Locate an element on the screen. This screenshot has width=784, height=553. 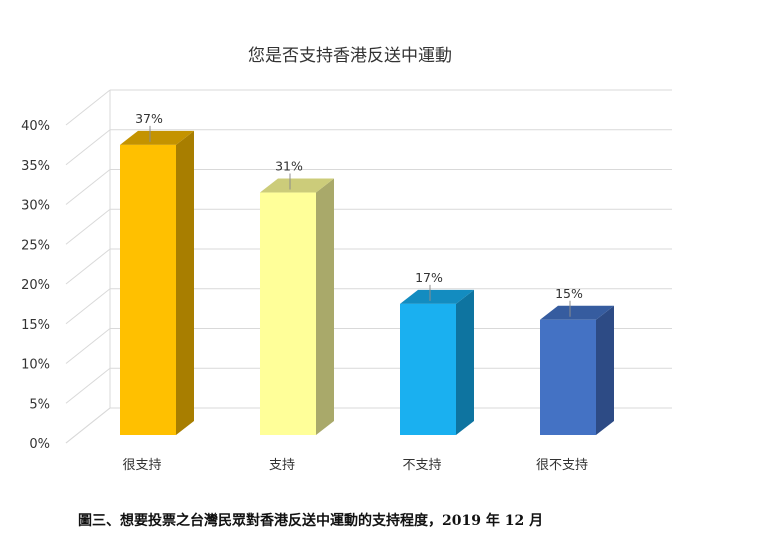
y-tick-label: 25% is located at coordinates (35, 245).